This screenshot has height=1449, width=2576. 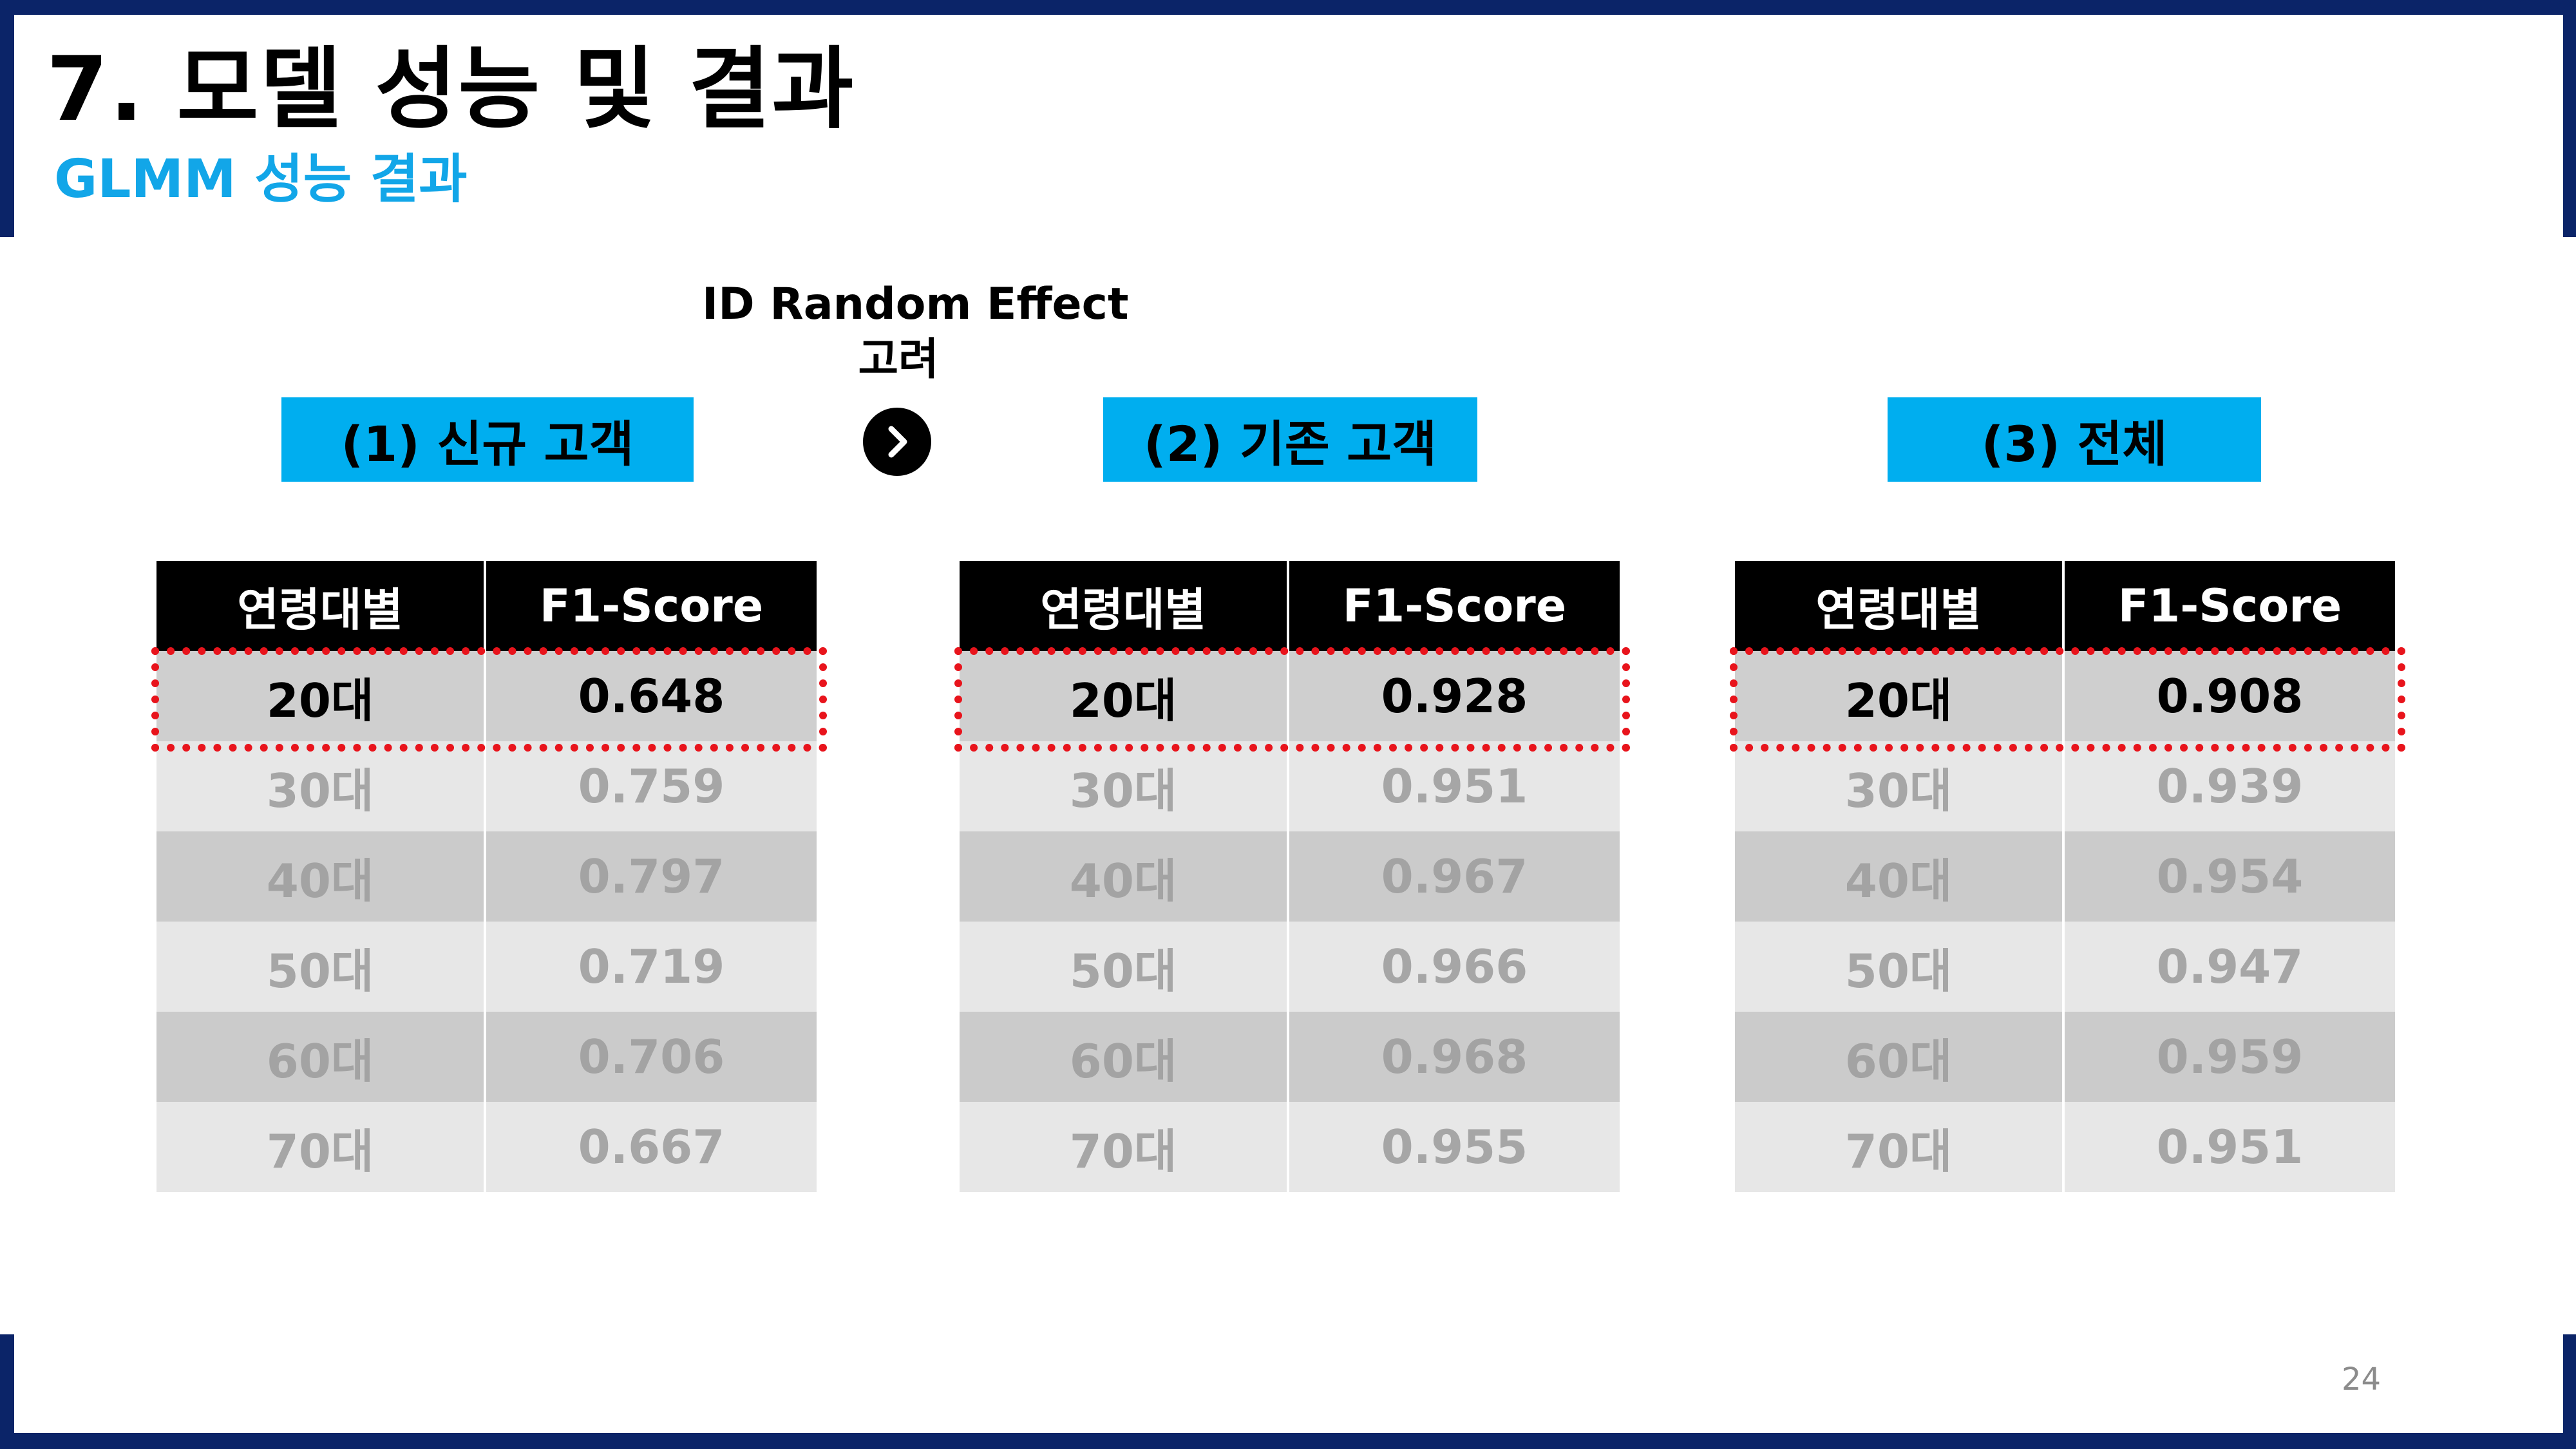 I want to click on score-cell: 0.959, so click(x=2230, y=1057).